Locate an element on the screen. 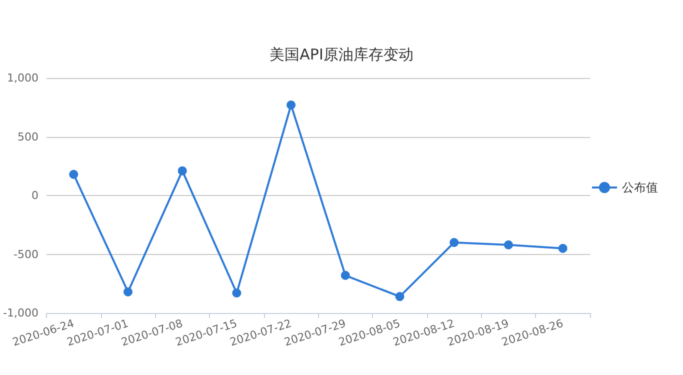 The image size is (683, 375). chart-title: 美国API原油库存变动 is located at coordinates (342, 55).